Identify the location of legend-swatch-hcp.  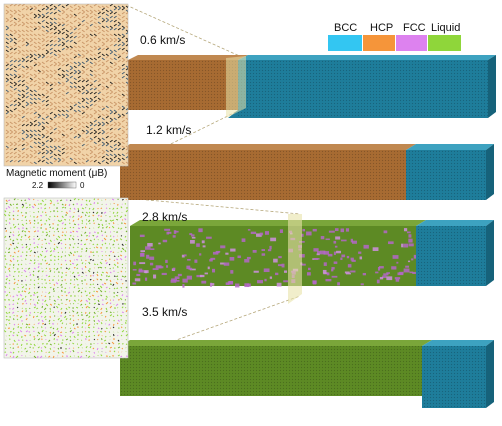
(379, 43).